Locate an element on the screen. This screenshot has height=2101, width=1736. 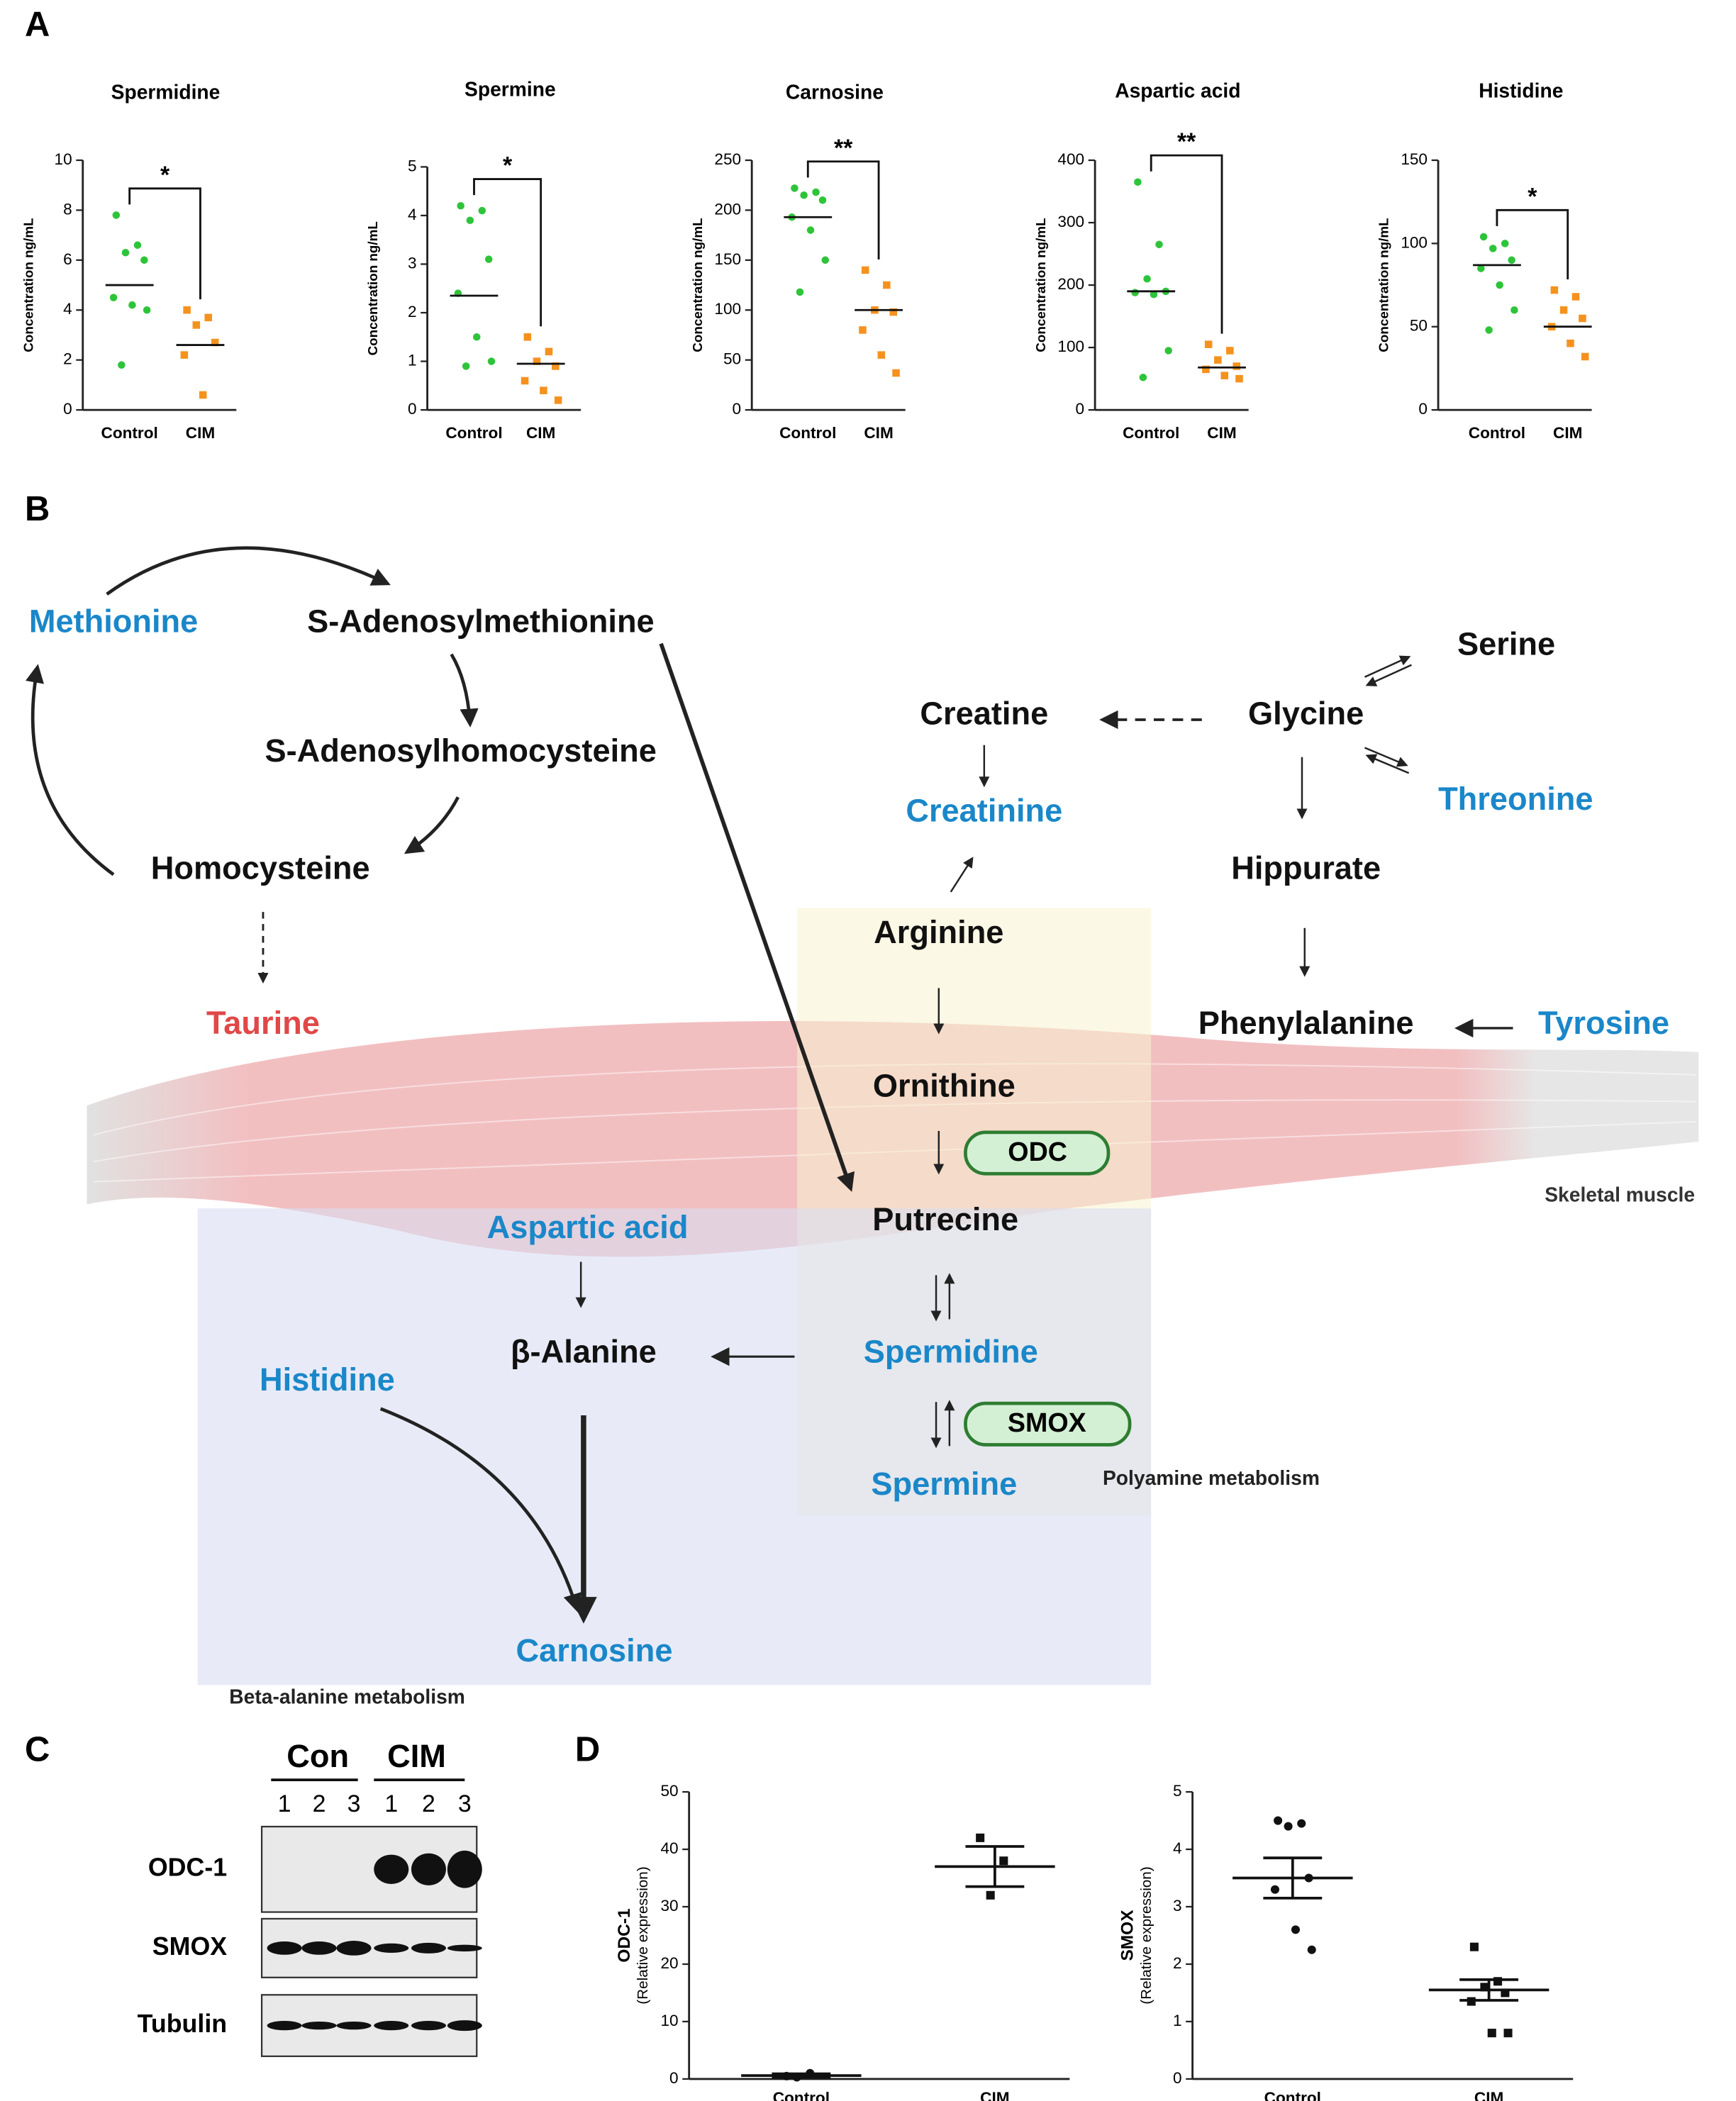
metabolite: Hippurate is located at coordinates (1306, 868).